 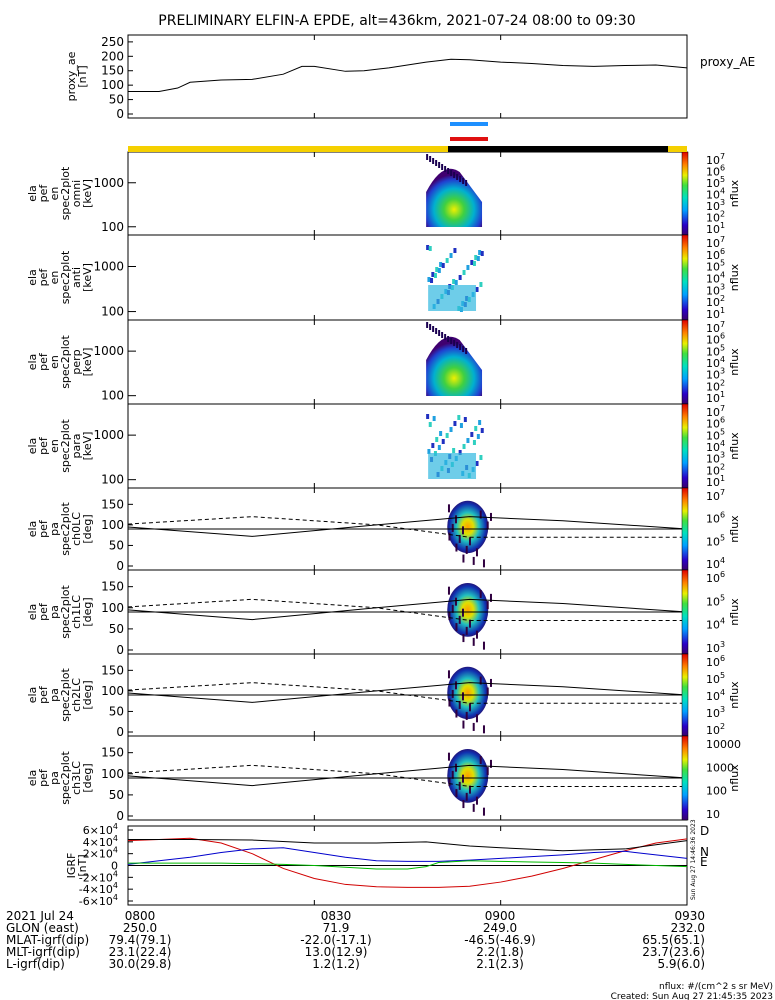 I want to click on colorbar-tick-exp: 5, so click(x=722, y=675).